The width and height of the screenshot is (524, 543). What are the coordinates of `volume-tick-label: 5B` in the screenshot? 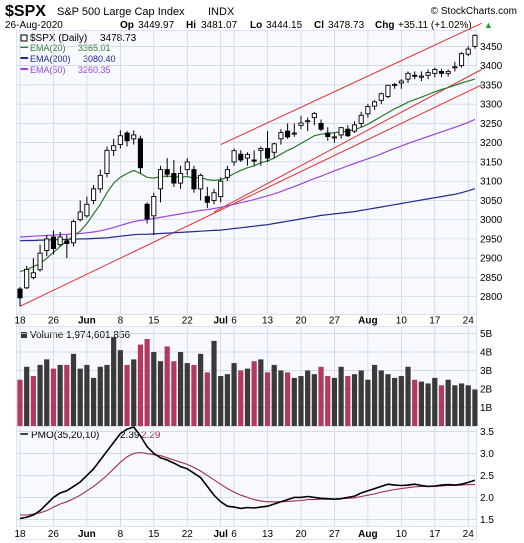 It's located at (486, 334).